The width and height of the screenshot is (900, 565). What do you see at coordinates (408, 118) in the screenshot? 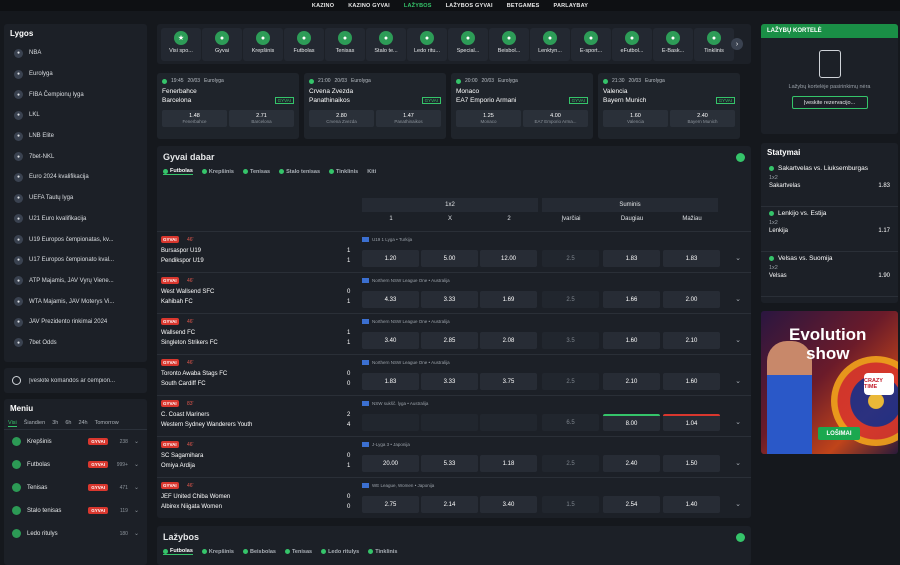
I see `odd-button: 1.47 Panathinaikos` at bounding box center [408, 118].